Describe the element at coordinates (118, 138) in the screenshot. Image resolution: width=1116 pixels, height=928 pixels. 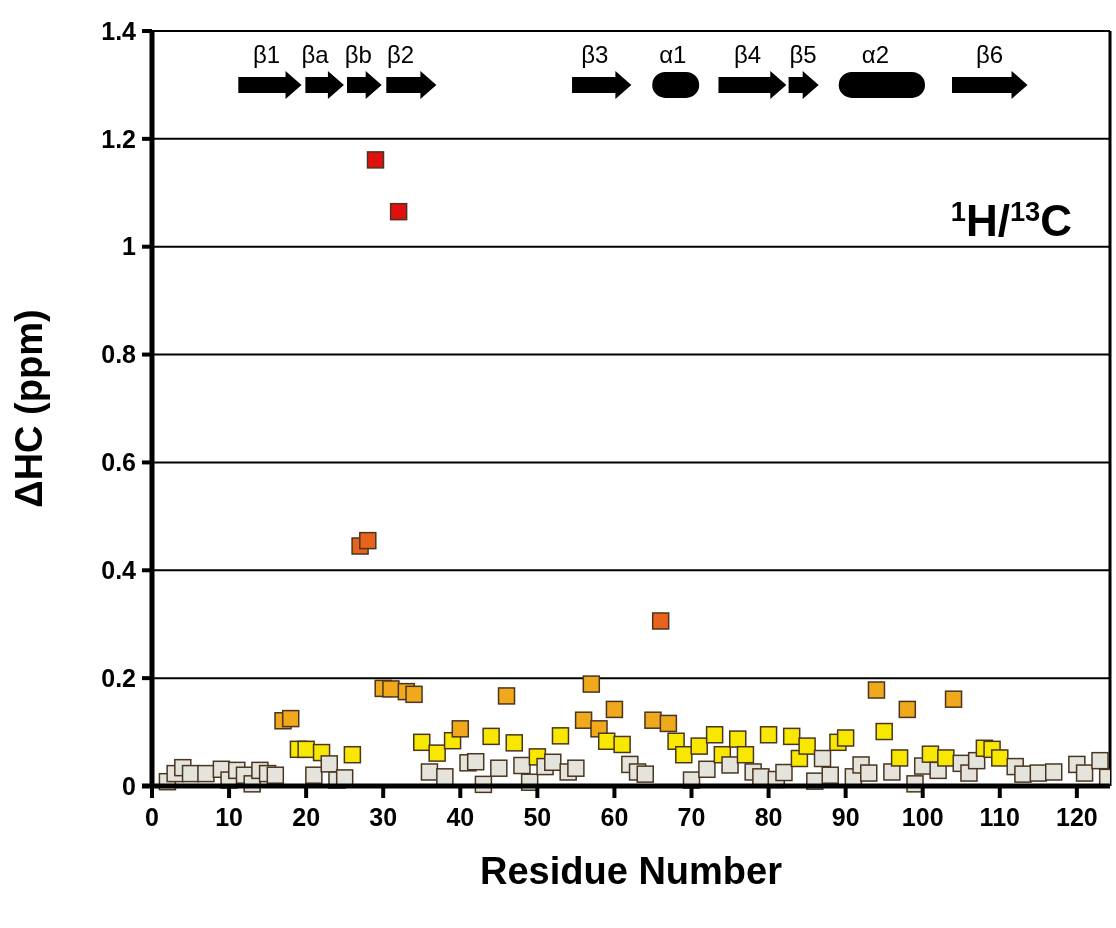
I see `y-tick-label: 1.2` at that location.